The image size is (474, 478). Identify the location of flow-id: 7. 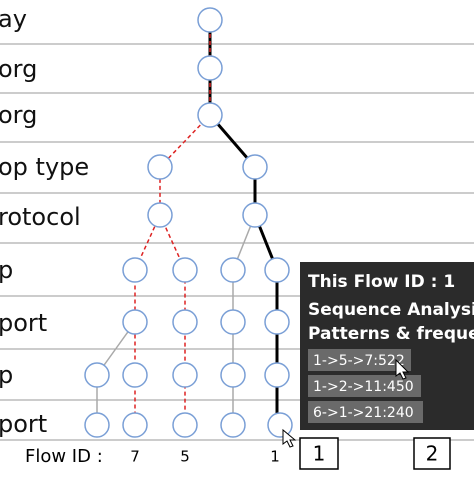
(135, 457).